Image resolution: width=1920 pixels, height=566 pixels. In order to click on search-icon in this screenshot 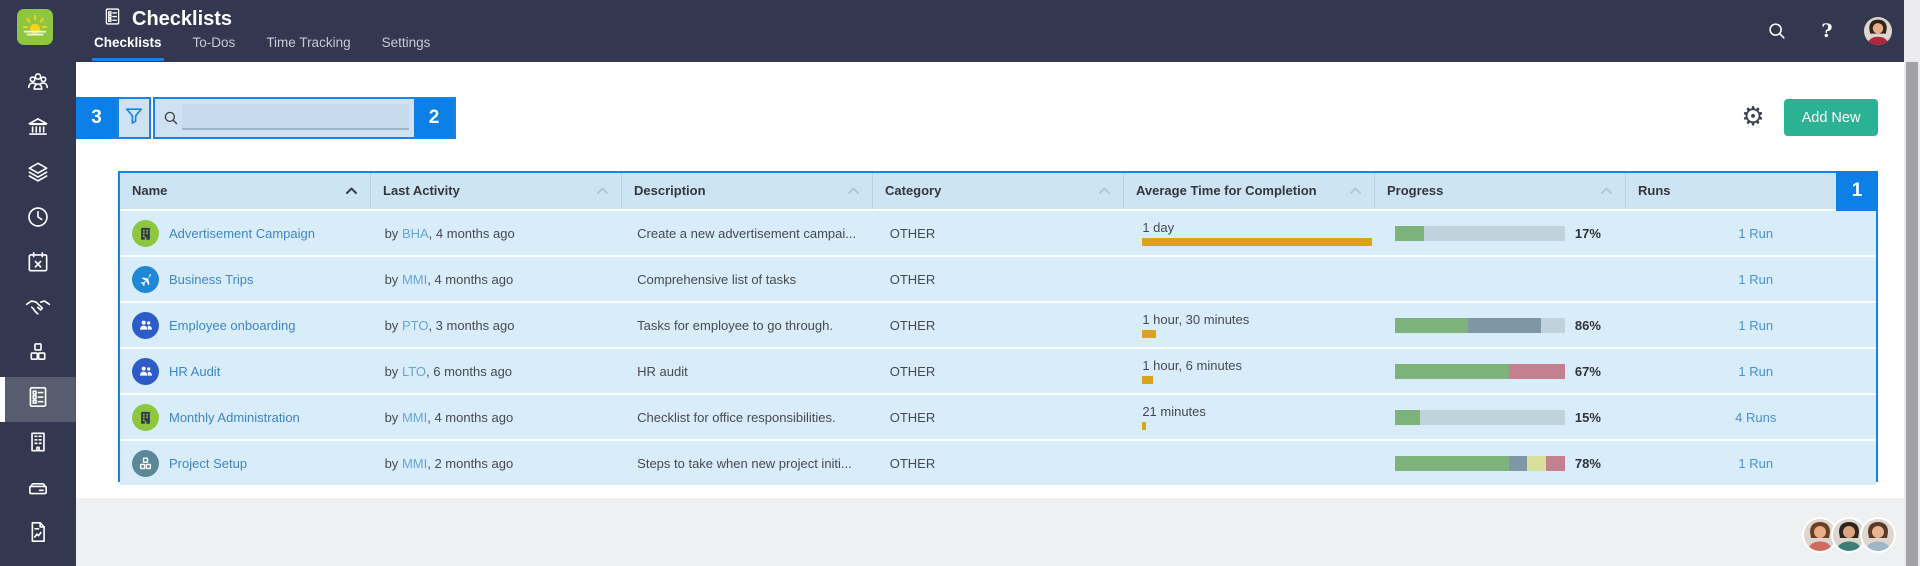, I will do `click(1777, 31)`.